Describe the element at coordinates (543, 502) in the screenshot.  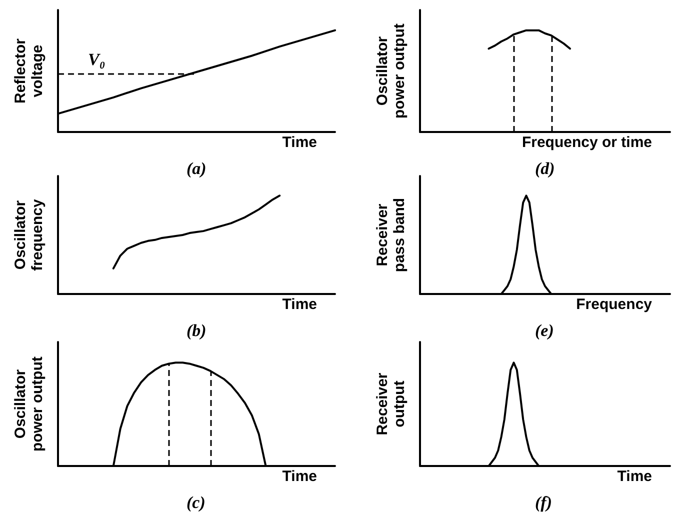
I see `text: (f)` at that location.